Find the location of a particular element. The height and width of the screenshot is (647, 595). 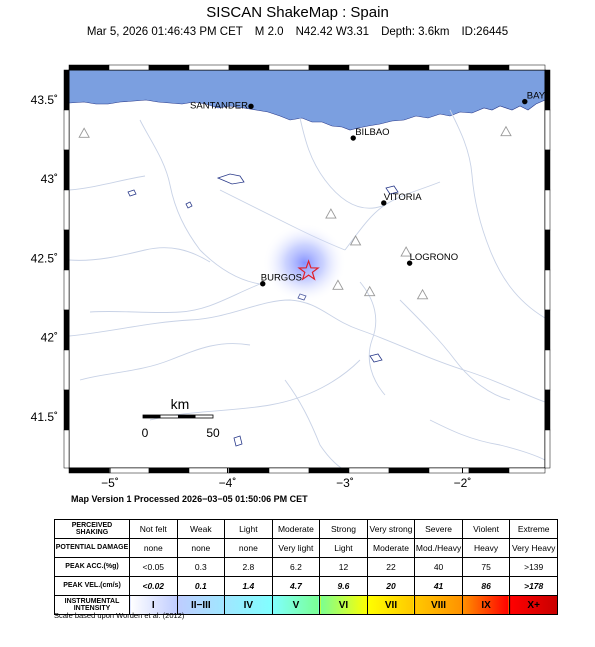

legend-cell: Very light is located at coordinates (296, 548).